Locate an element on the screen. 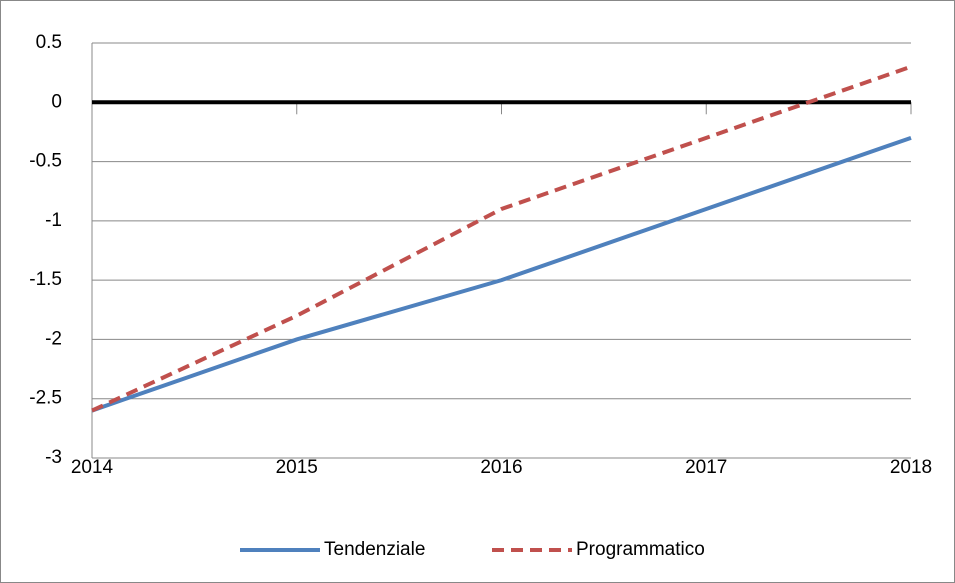  y-tick-label: -3 is located at coordinates (53, 457).